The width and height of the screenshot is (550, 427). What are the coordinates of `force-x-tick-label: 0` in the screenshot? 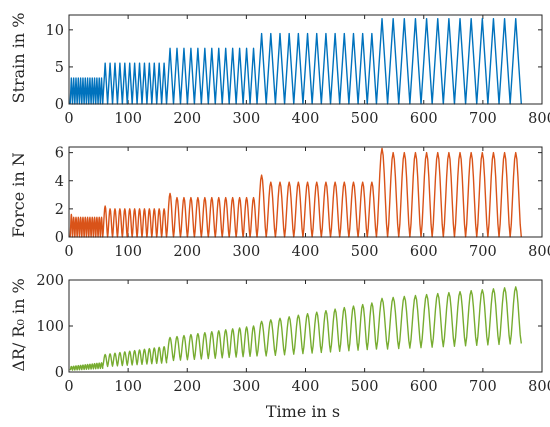 It's located at (68, 252).